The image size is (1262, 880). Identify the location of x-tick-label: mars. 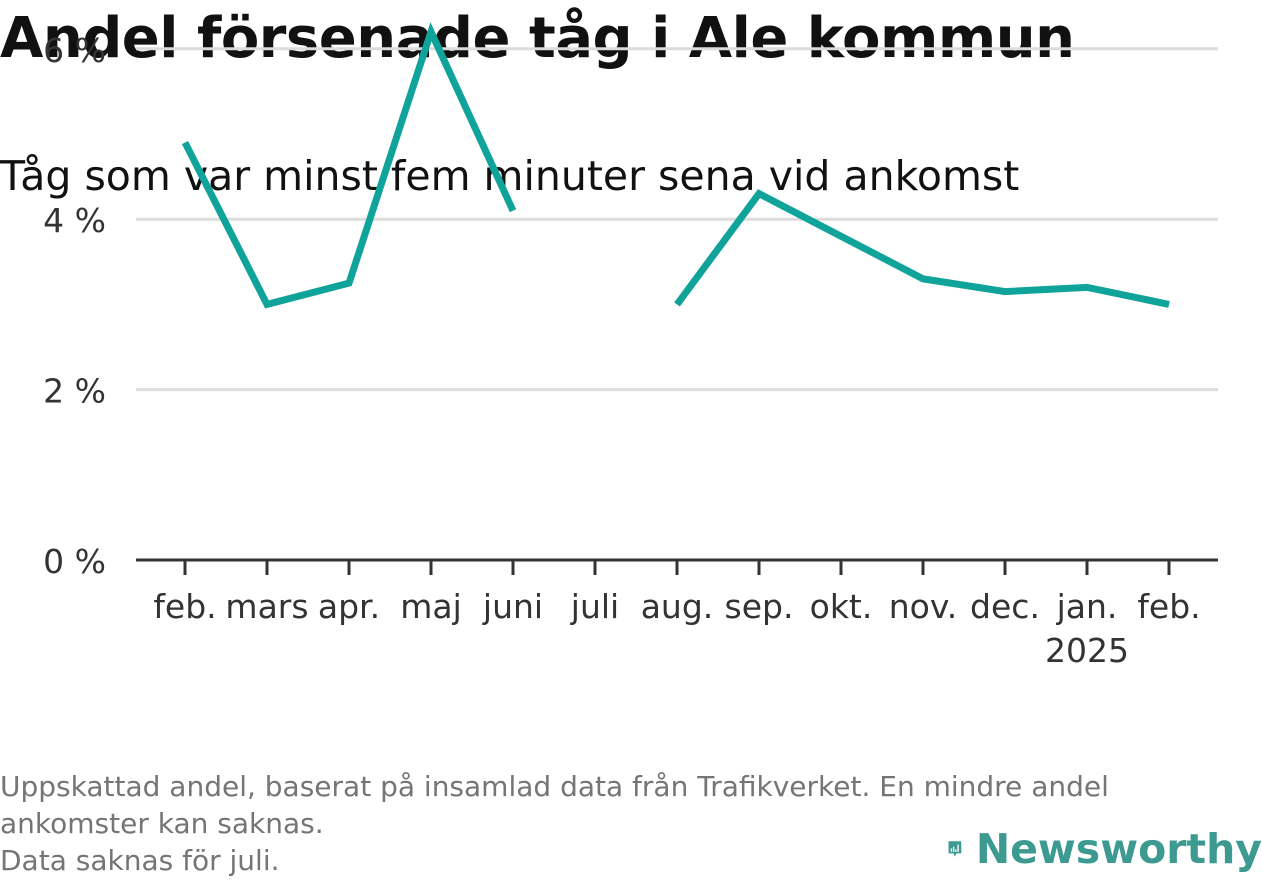
(266, 606).